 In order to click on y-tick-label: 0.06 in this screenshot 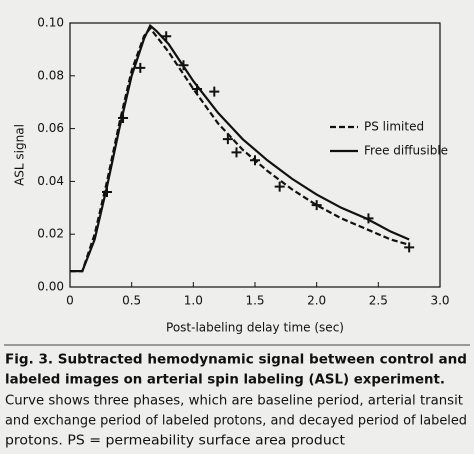, I will do `click(50, 128)`.